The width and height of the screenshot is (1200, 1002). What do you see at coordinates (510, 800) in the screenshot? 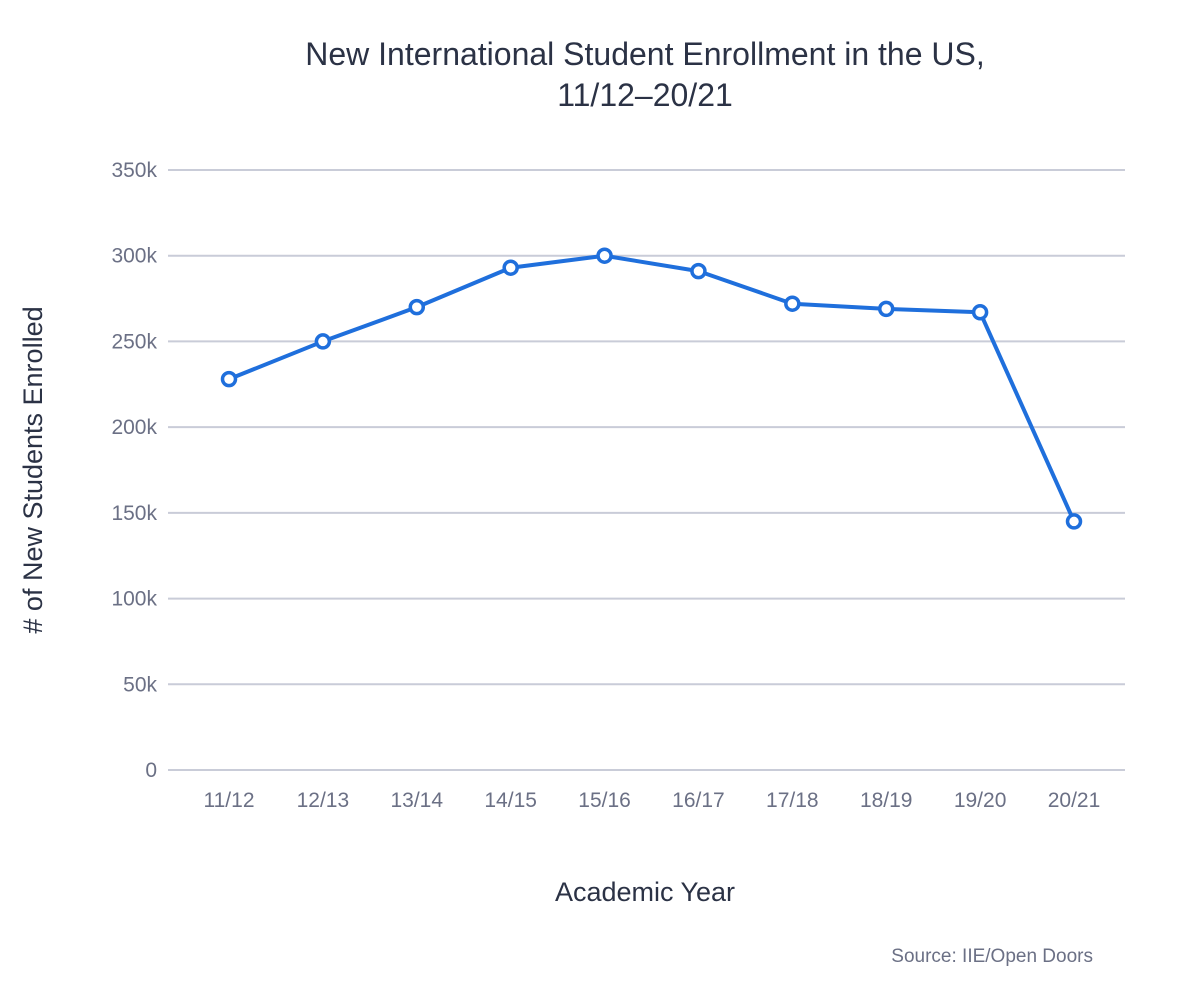
I see `x-tick-label: 14/15` at bounding box center [510, 800].